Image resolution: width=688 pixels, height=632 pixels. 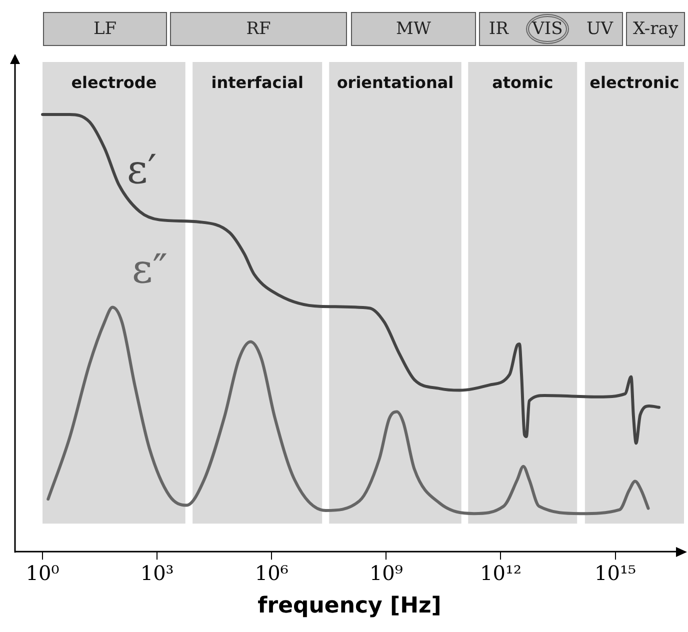 I want to click on band-label: electrode, so click(x=114, y=82).